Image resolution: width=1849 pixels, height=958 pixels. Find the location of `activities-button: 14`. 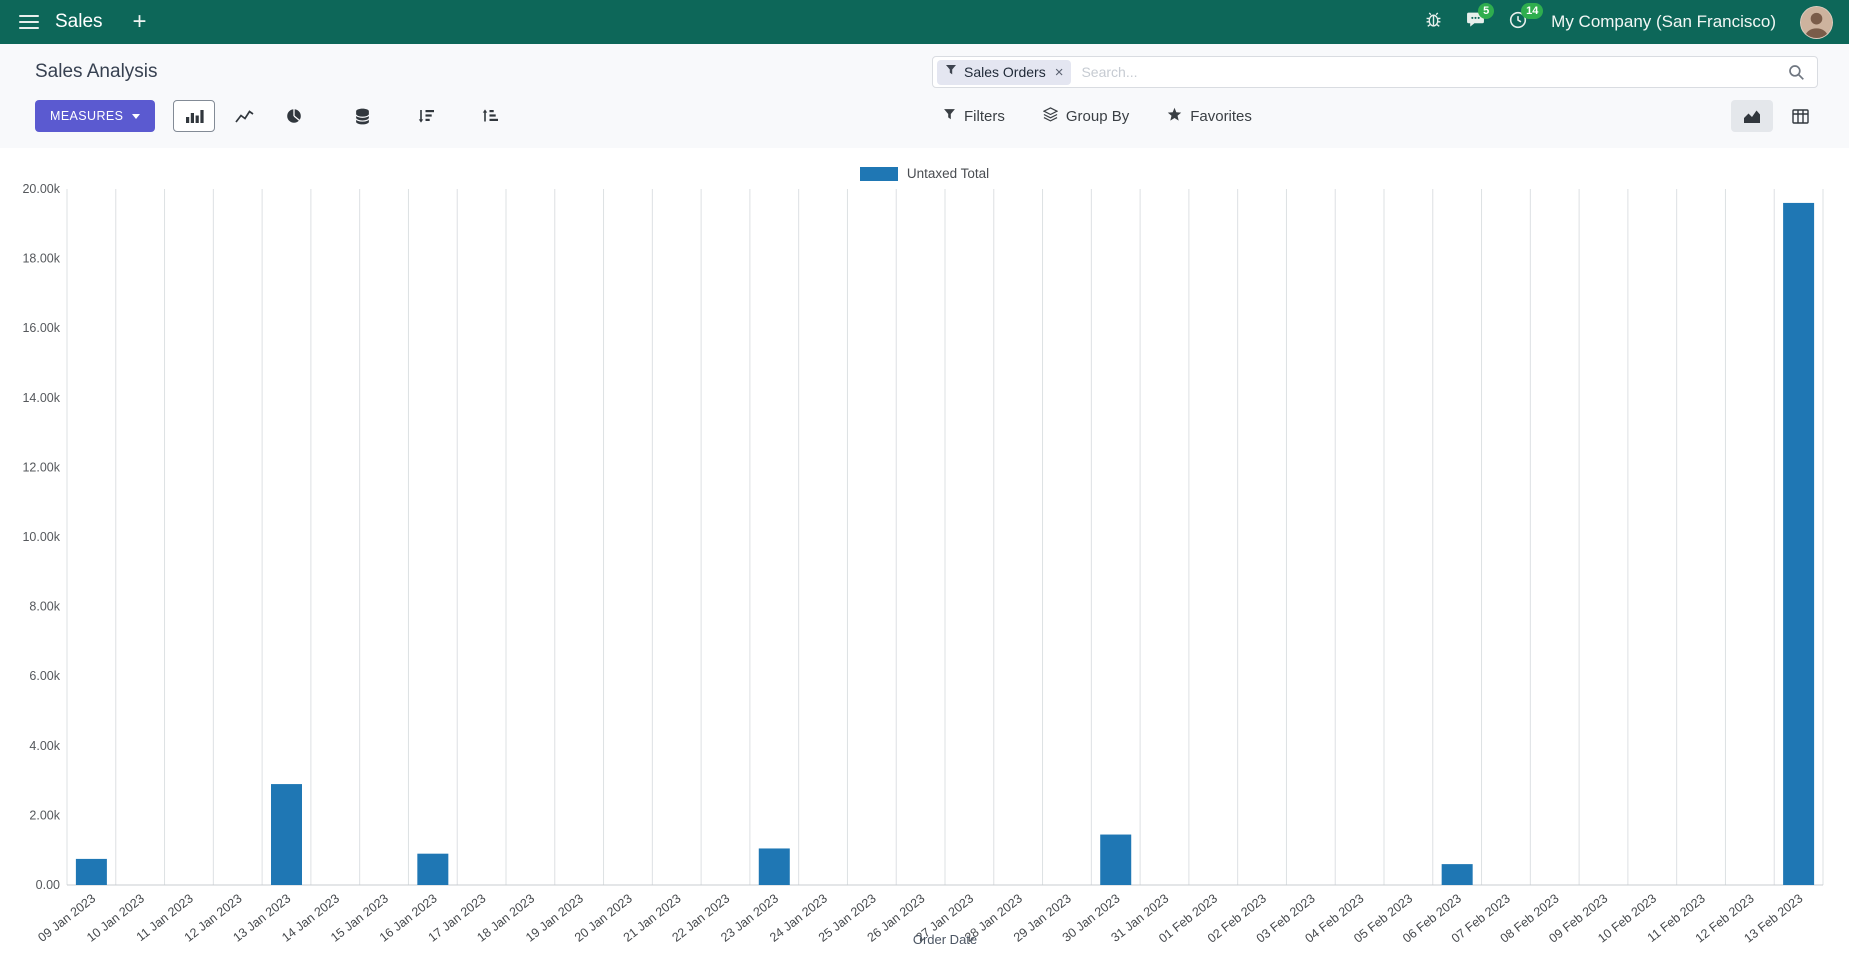

activities-button: 14 is located at coordinates (1526, 18).